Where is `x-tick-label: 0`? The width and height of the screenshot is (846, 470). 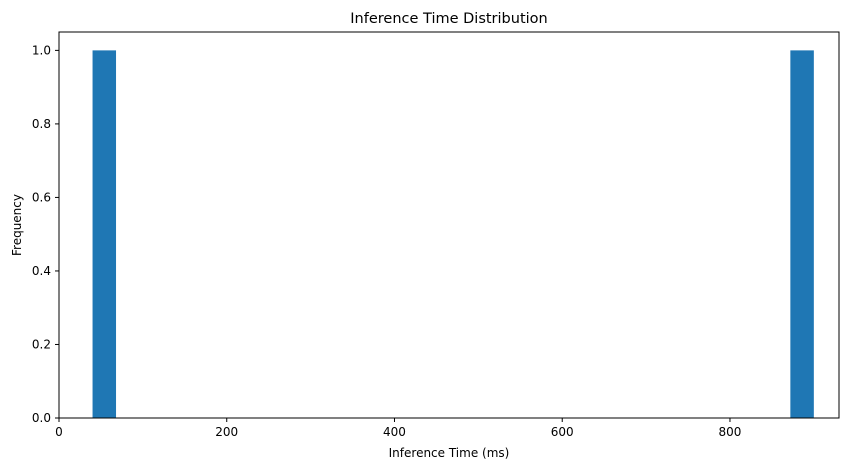
x-tick-label: 0 is located at coordinates (59, 432).